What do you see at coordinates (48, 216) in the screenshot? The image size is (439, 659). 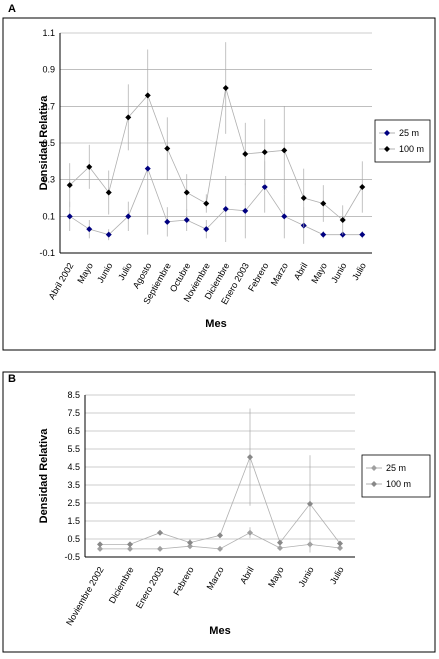 I see `y-tick-label: 0.1` at bounding box center [48, 216].